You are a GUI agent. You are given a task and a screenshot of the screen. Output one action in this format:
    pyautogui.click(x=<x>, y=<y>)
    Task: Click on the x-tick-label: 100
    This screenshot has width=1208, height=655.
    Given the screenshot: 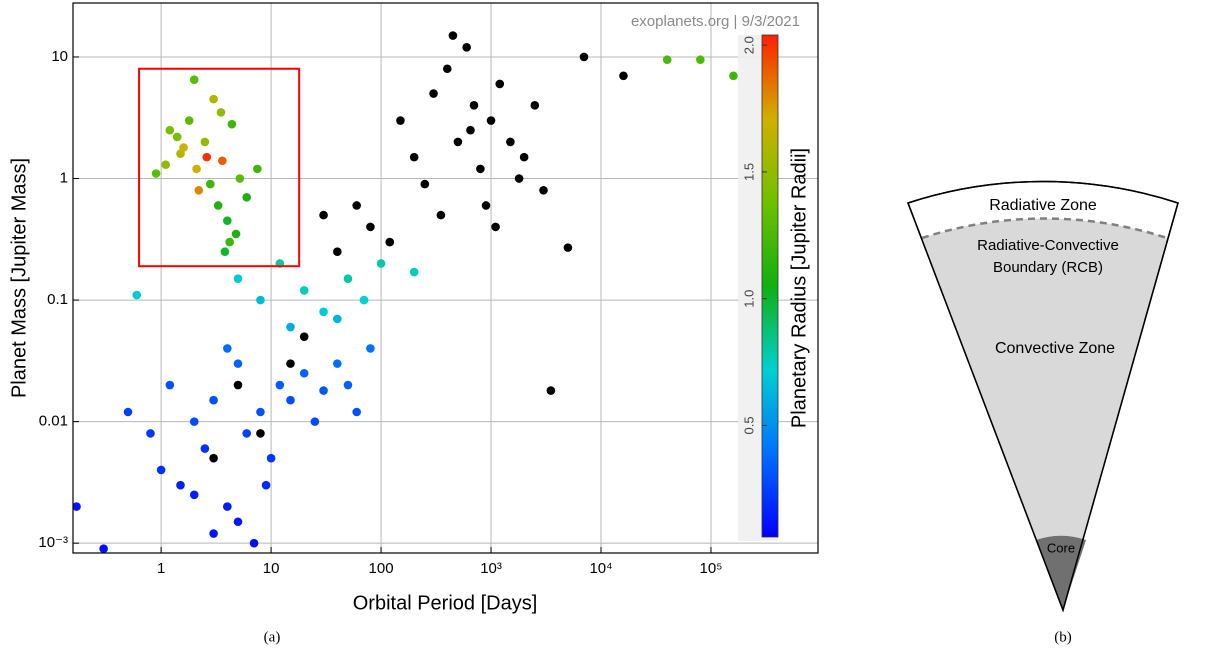 What is the action you would take?
    pyautogui.click(x=381, y=568)
    